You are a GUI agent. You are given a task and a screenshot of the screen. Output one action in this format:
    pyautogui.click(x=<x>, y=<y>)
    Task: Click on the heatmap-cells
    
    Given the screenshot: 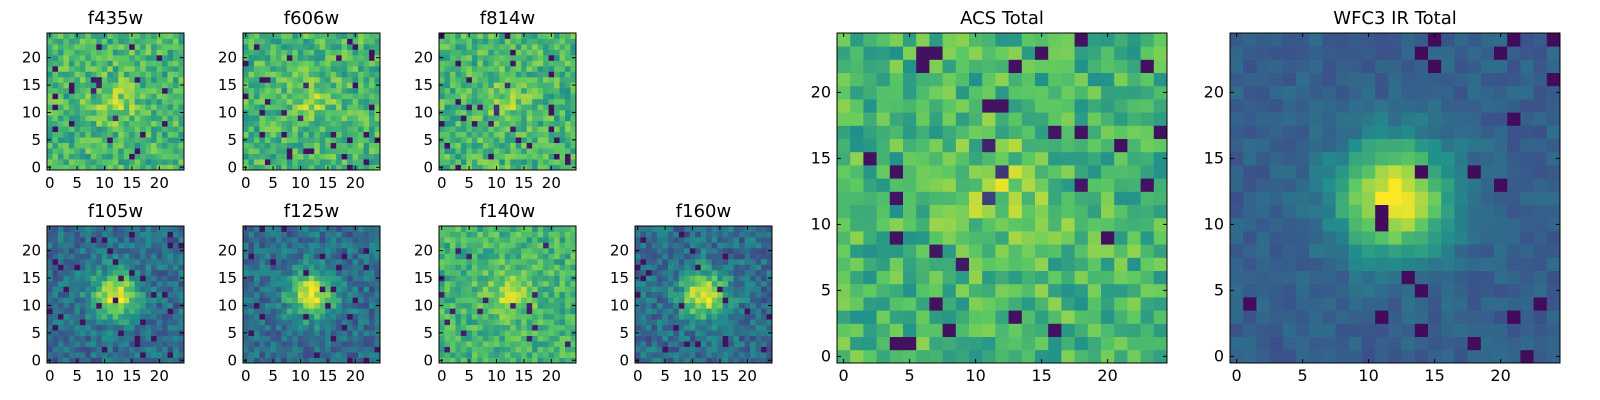 What is the action you would take?
    pyautogui.click(x=116, y=295)
    